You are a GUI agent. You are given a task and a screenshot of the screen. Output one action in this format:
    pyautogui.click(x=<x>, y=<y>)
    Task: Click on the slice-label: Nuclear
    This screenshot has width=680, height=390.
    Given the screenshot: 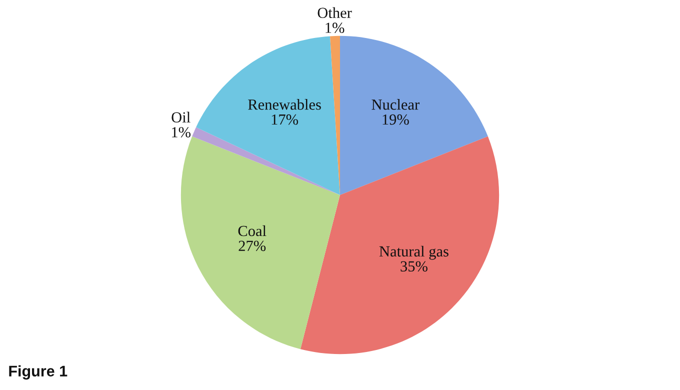 What is the action you would take?
    pyautogui.click(x=396, y=104)
    